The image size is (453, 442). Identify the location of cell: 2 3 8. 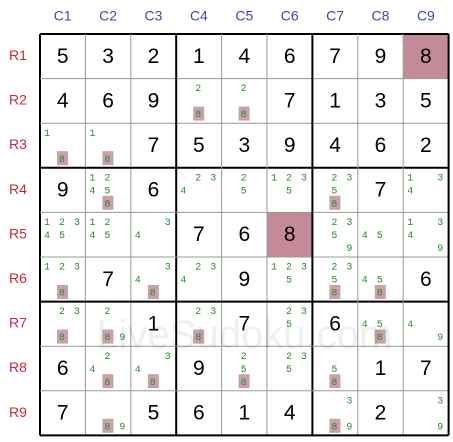
(204, 325).